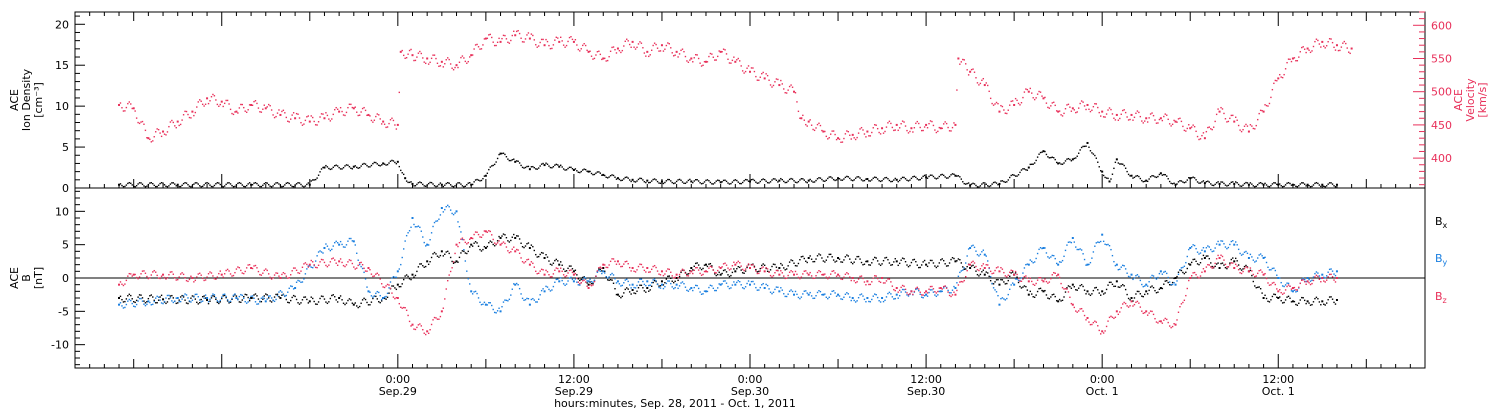  Describe the element at coordinates (427, 331) in the screenshot. I see `bz-point` at that location.